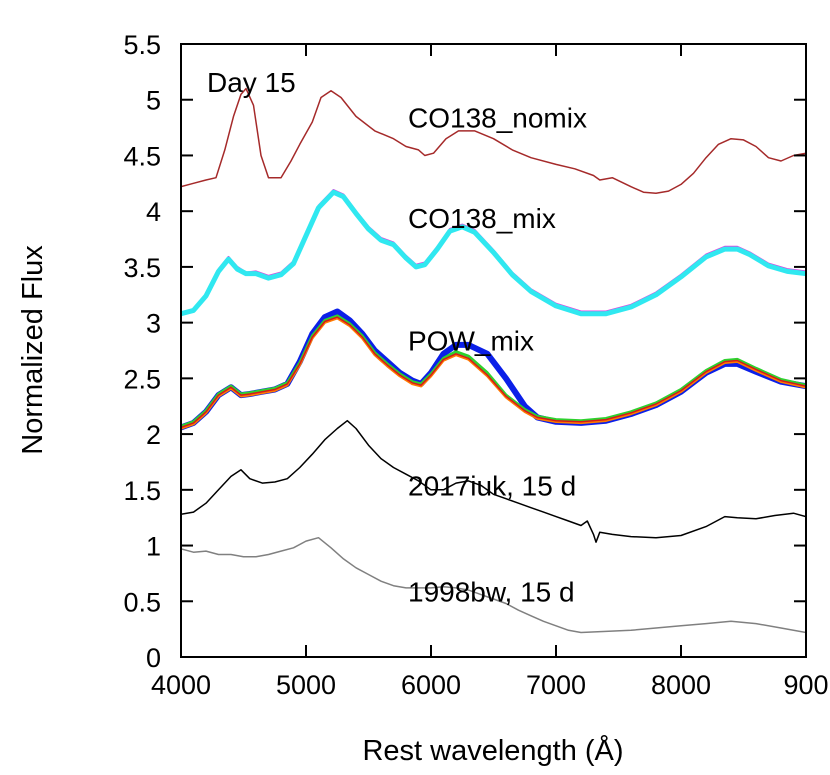  I want to click on x-tick-label: 5000, so click(306, 685).